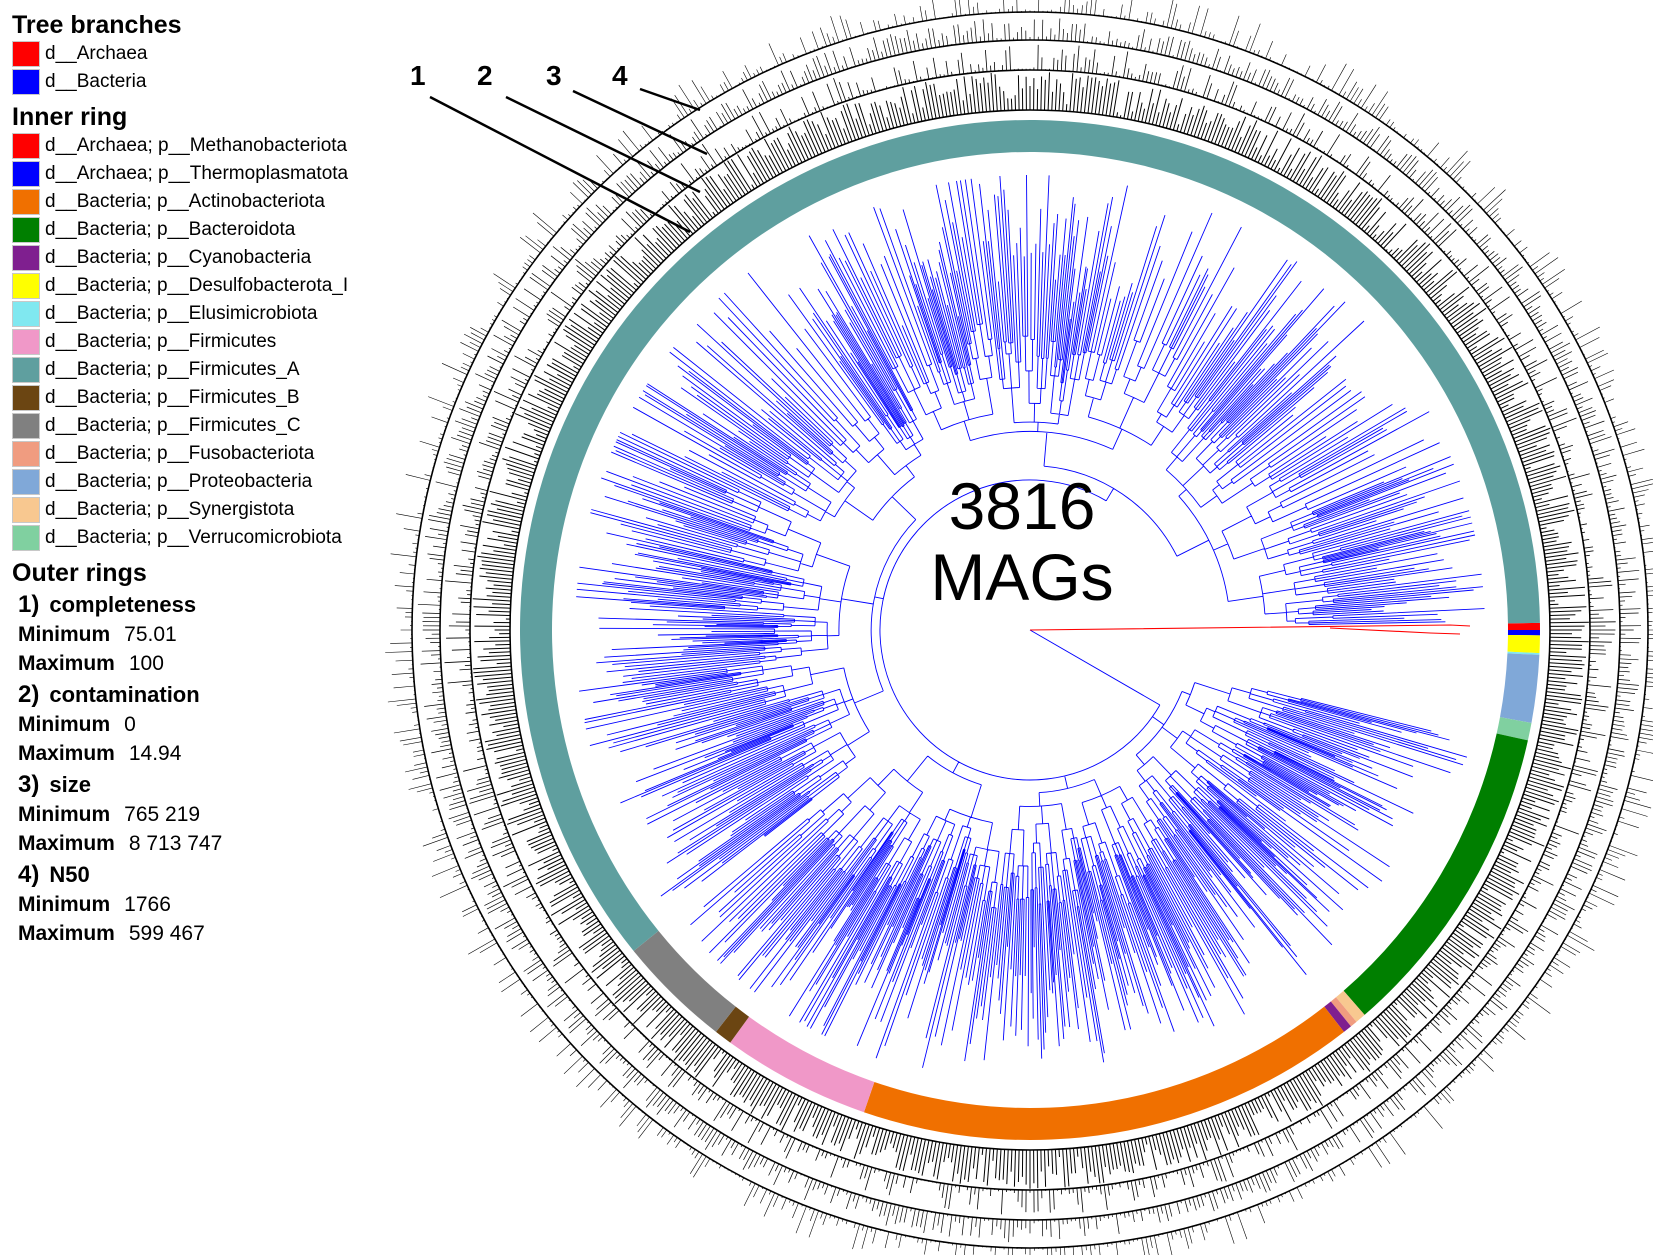 The image size is (1653, 1255). Describe the element at coordinates (155, 753) in the screenshot. I see `max-value: 14.94` at that location.